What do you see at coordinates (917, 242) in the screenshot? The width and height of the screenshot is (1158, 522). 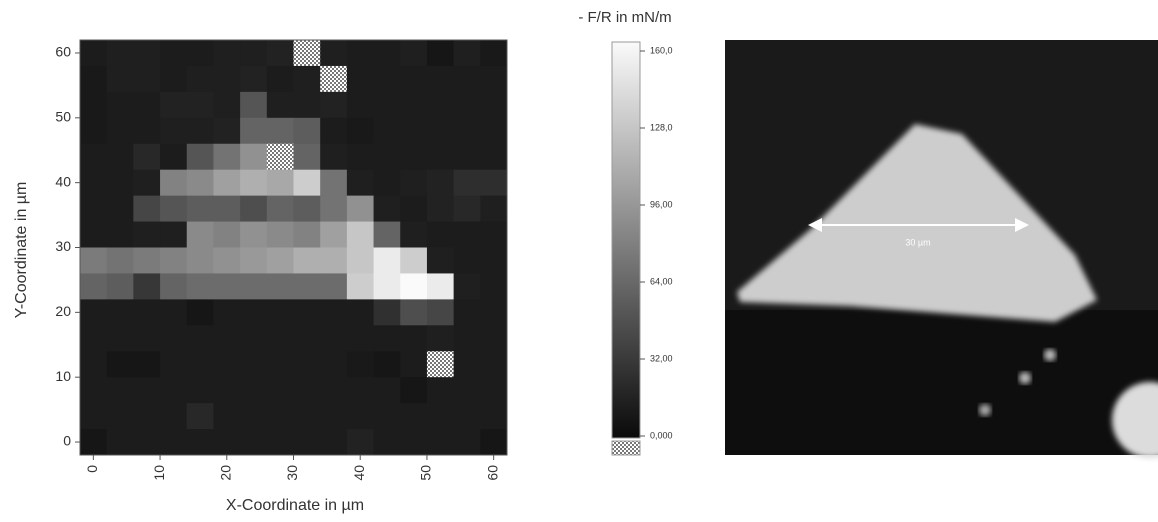 I see `scale-label: 30 µm` at bounding box center [917, 242].